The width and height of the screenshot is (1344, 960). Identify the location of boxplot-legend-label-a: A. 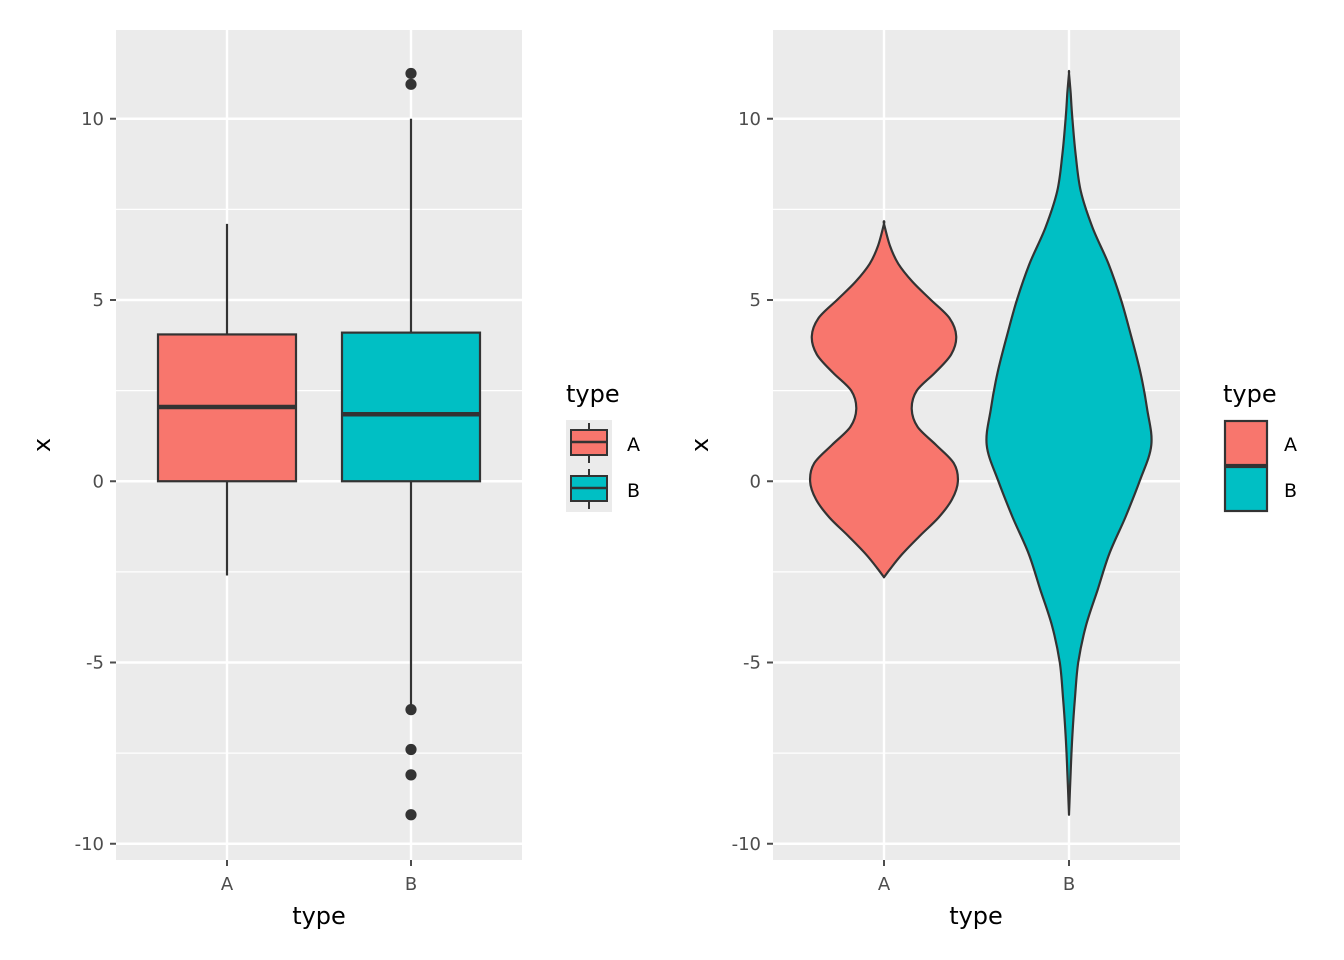
(633, 445).